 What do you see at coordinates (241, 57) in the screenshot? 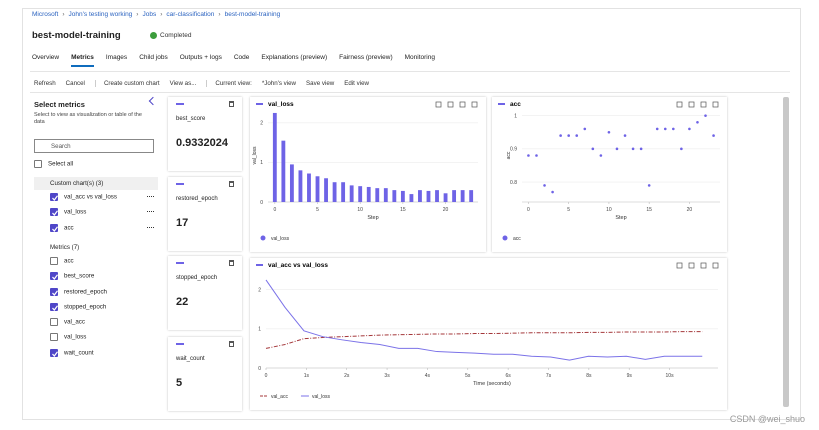
I see `tab: Code` at bounding box center [241, 57].